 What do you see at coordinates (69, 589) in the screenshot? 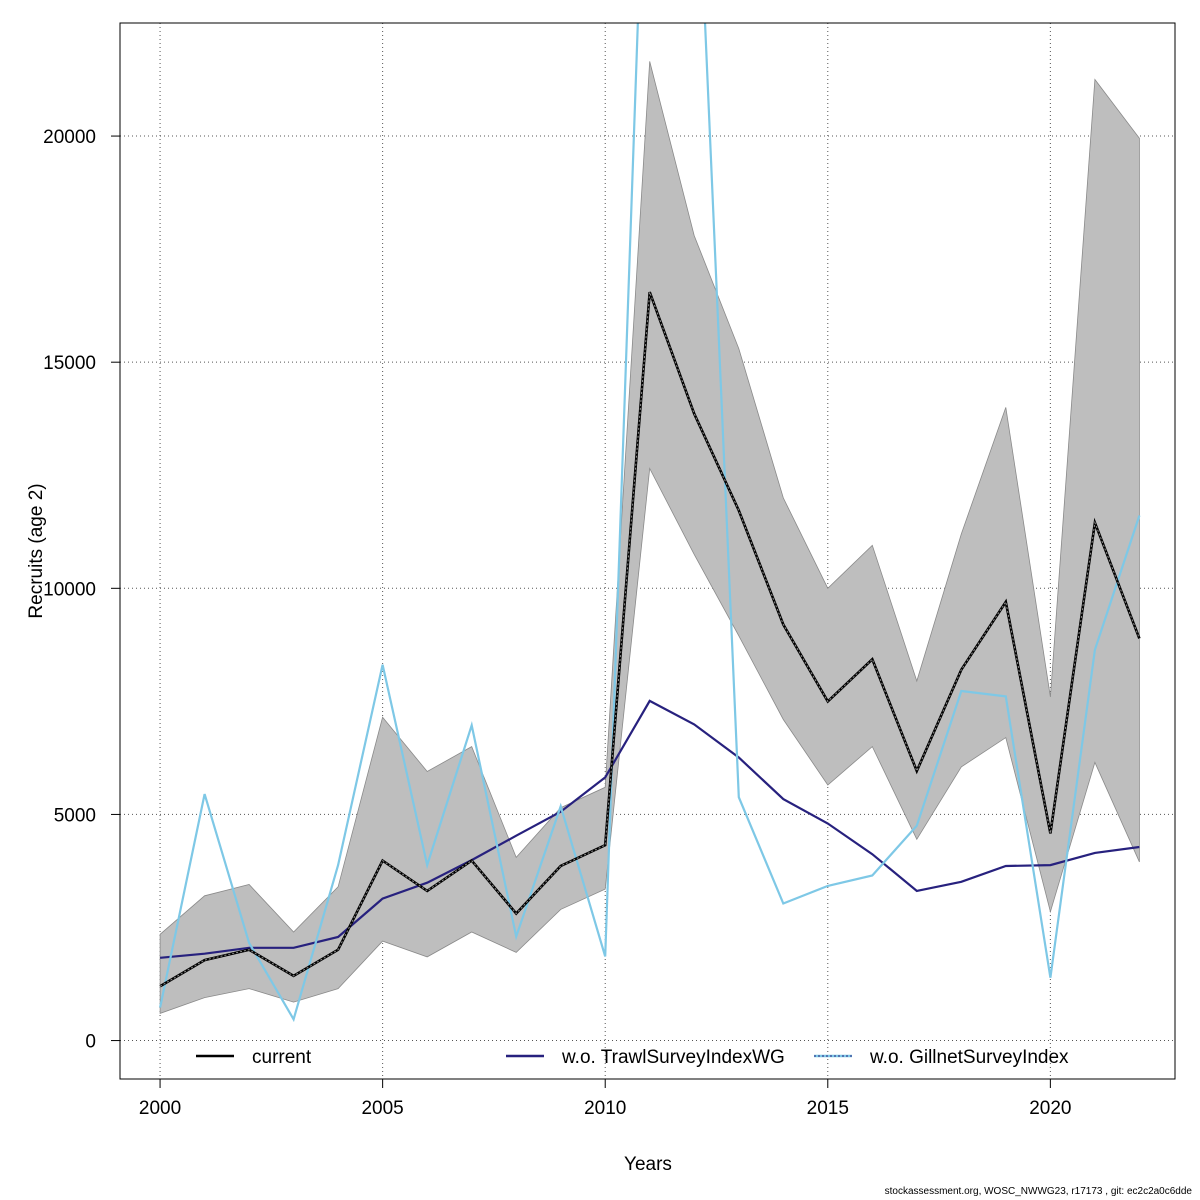
I see `y-tick-label: 10000` at bounding box center [69, 589].